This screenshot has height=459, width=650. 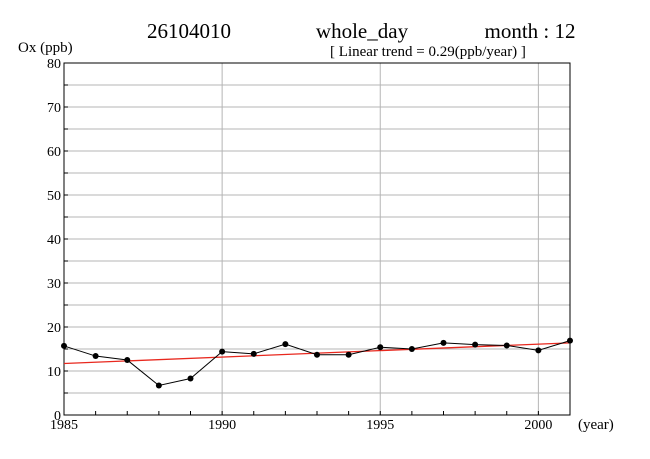 What do you see at coordinates (54, 372) in the screenshot?
I see `y-tick-label: 10` at bounding box center [54, 372].